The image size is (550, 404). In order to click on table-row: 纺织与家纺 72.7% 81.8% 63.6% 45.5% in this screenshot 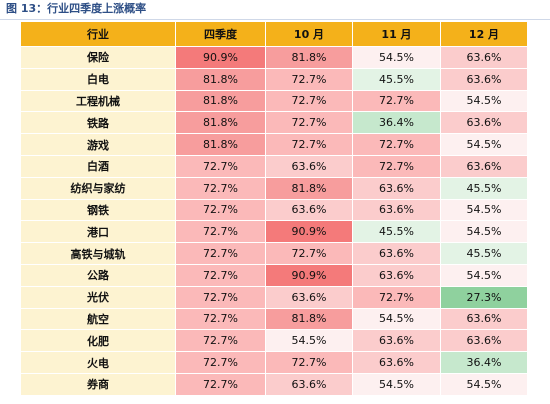, I will do `click(274, 188)`.